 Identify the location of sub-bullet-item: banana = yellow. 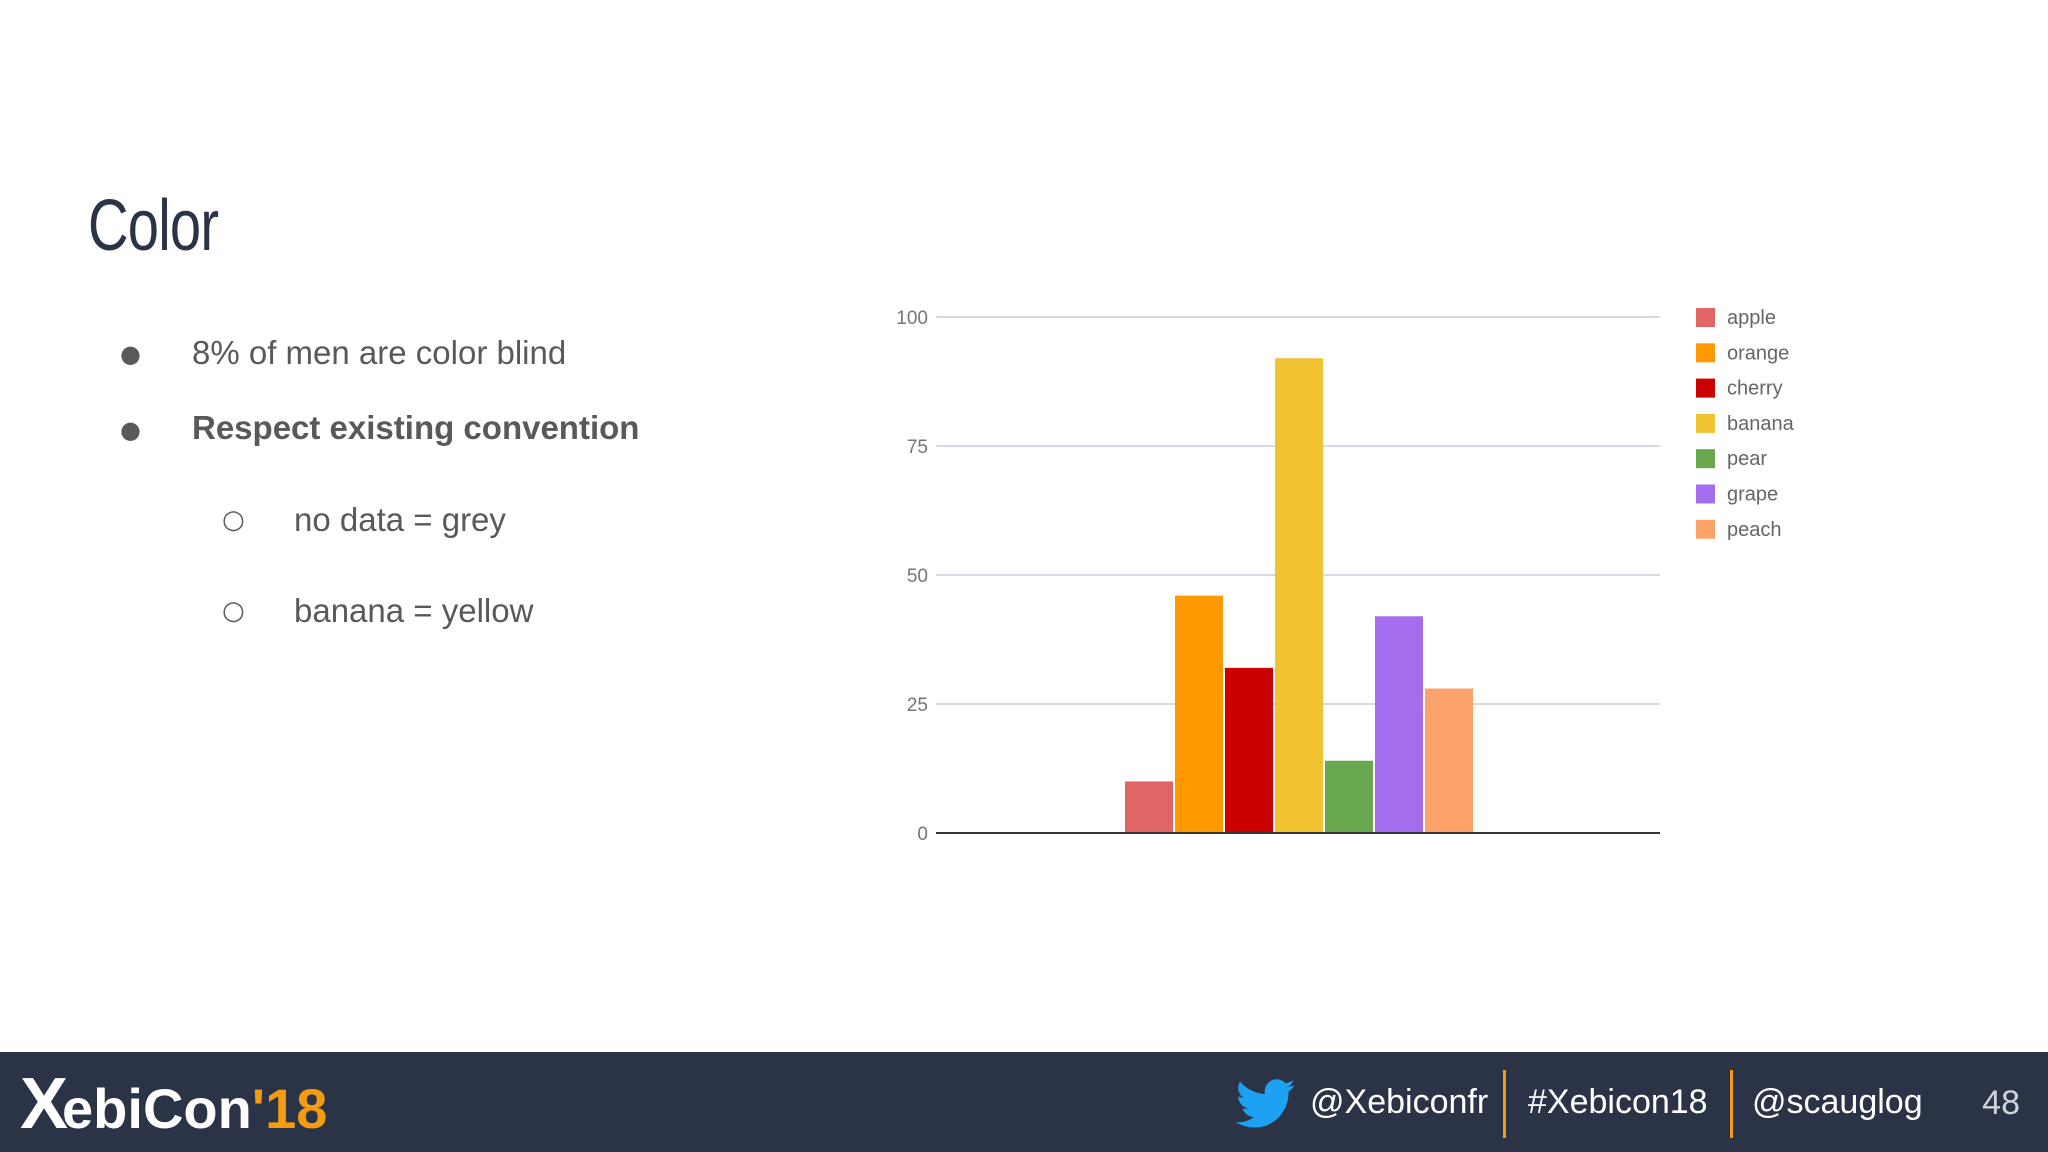
(414, 610).